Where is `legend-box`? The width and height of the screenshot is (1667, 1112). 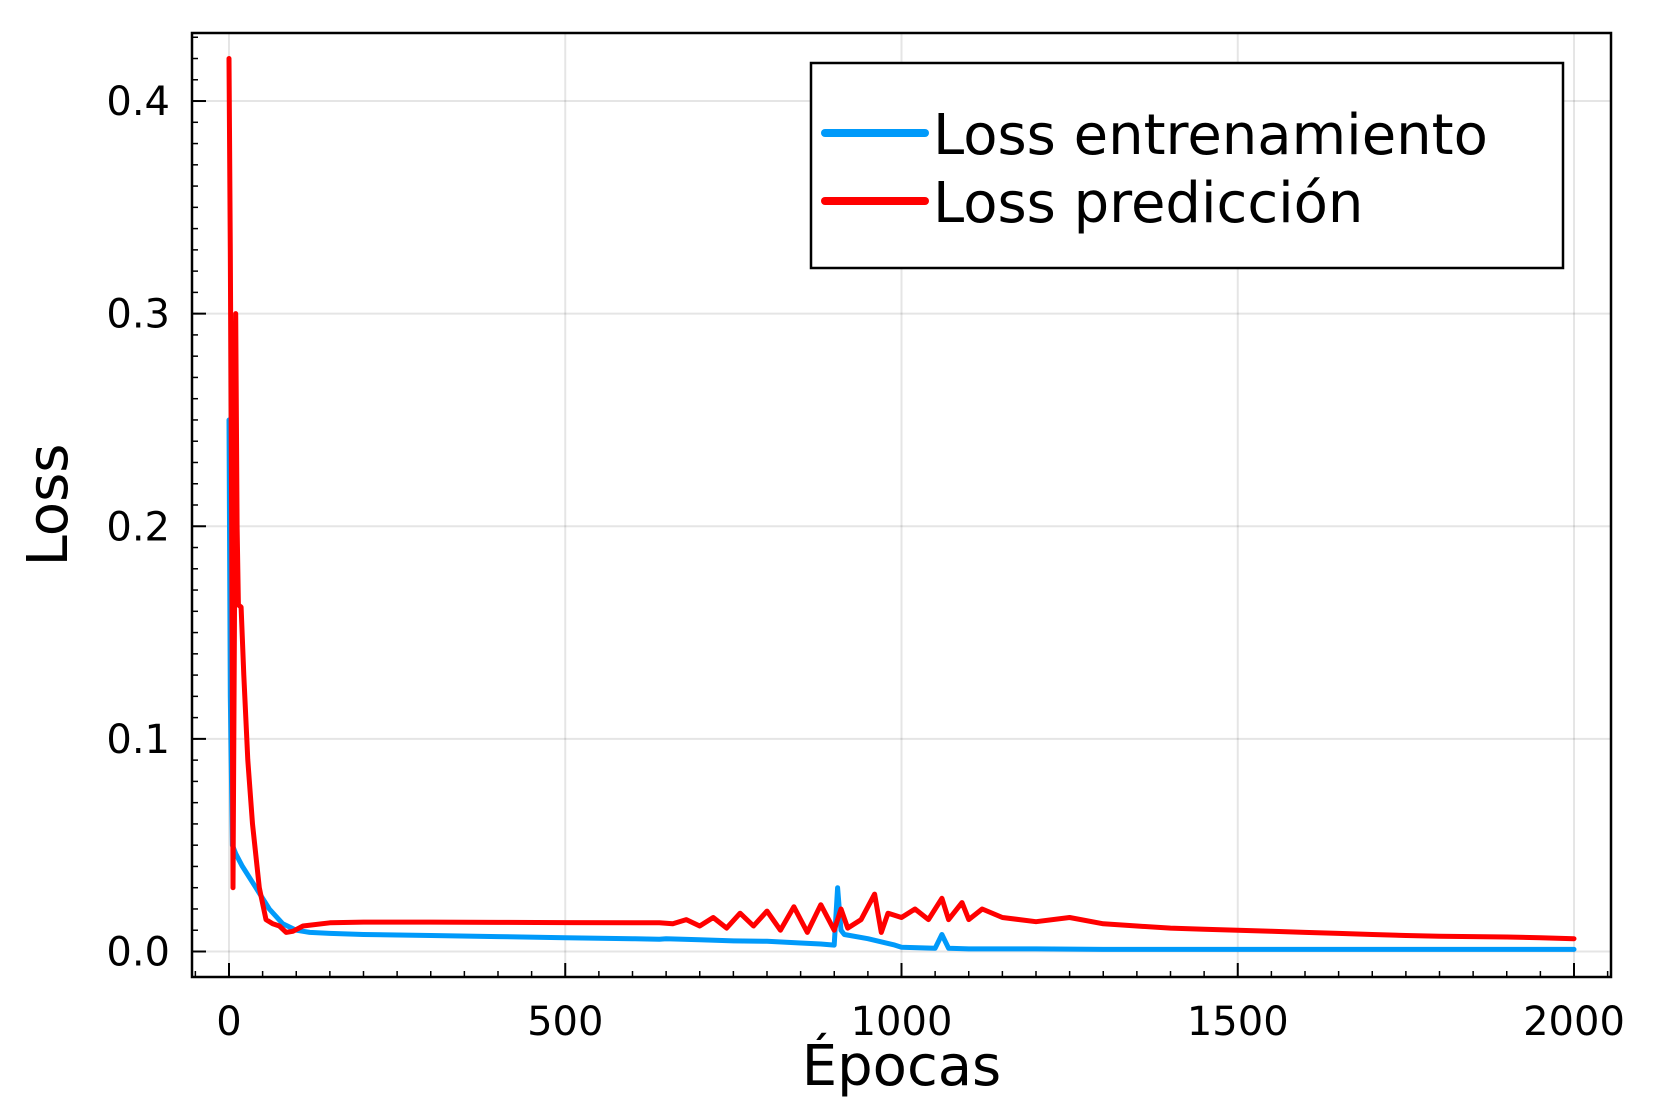 legend-box is located at coordinates (1187, 165).